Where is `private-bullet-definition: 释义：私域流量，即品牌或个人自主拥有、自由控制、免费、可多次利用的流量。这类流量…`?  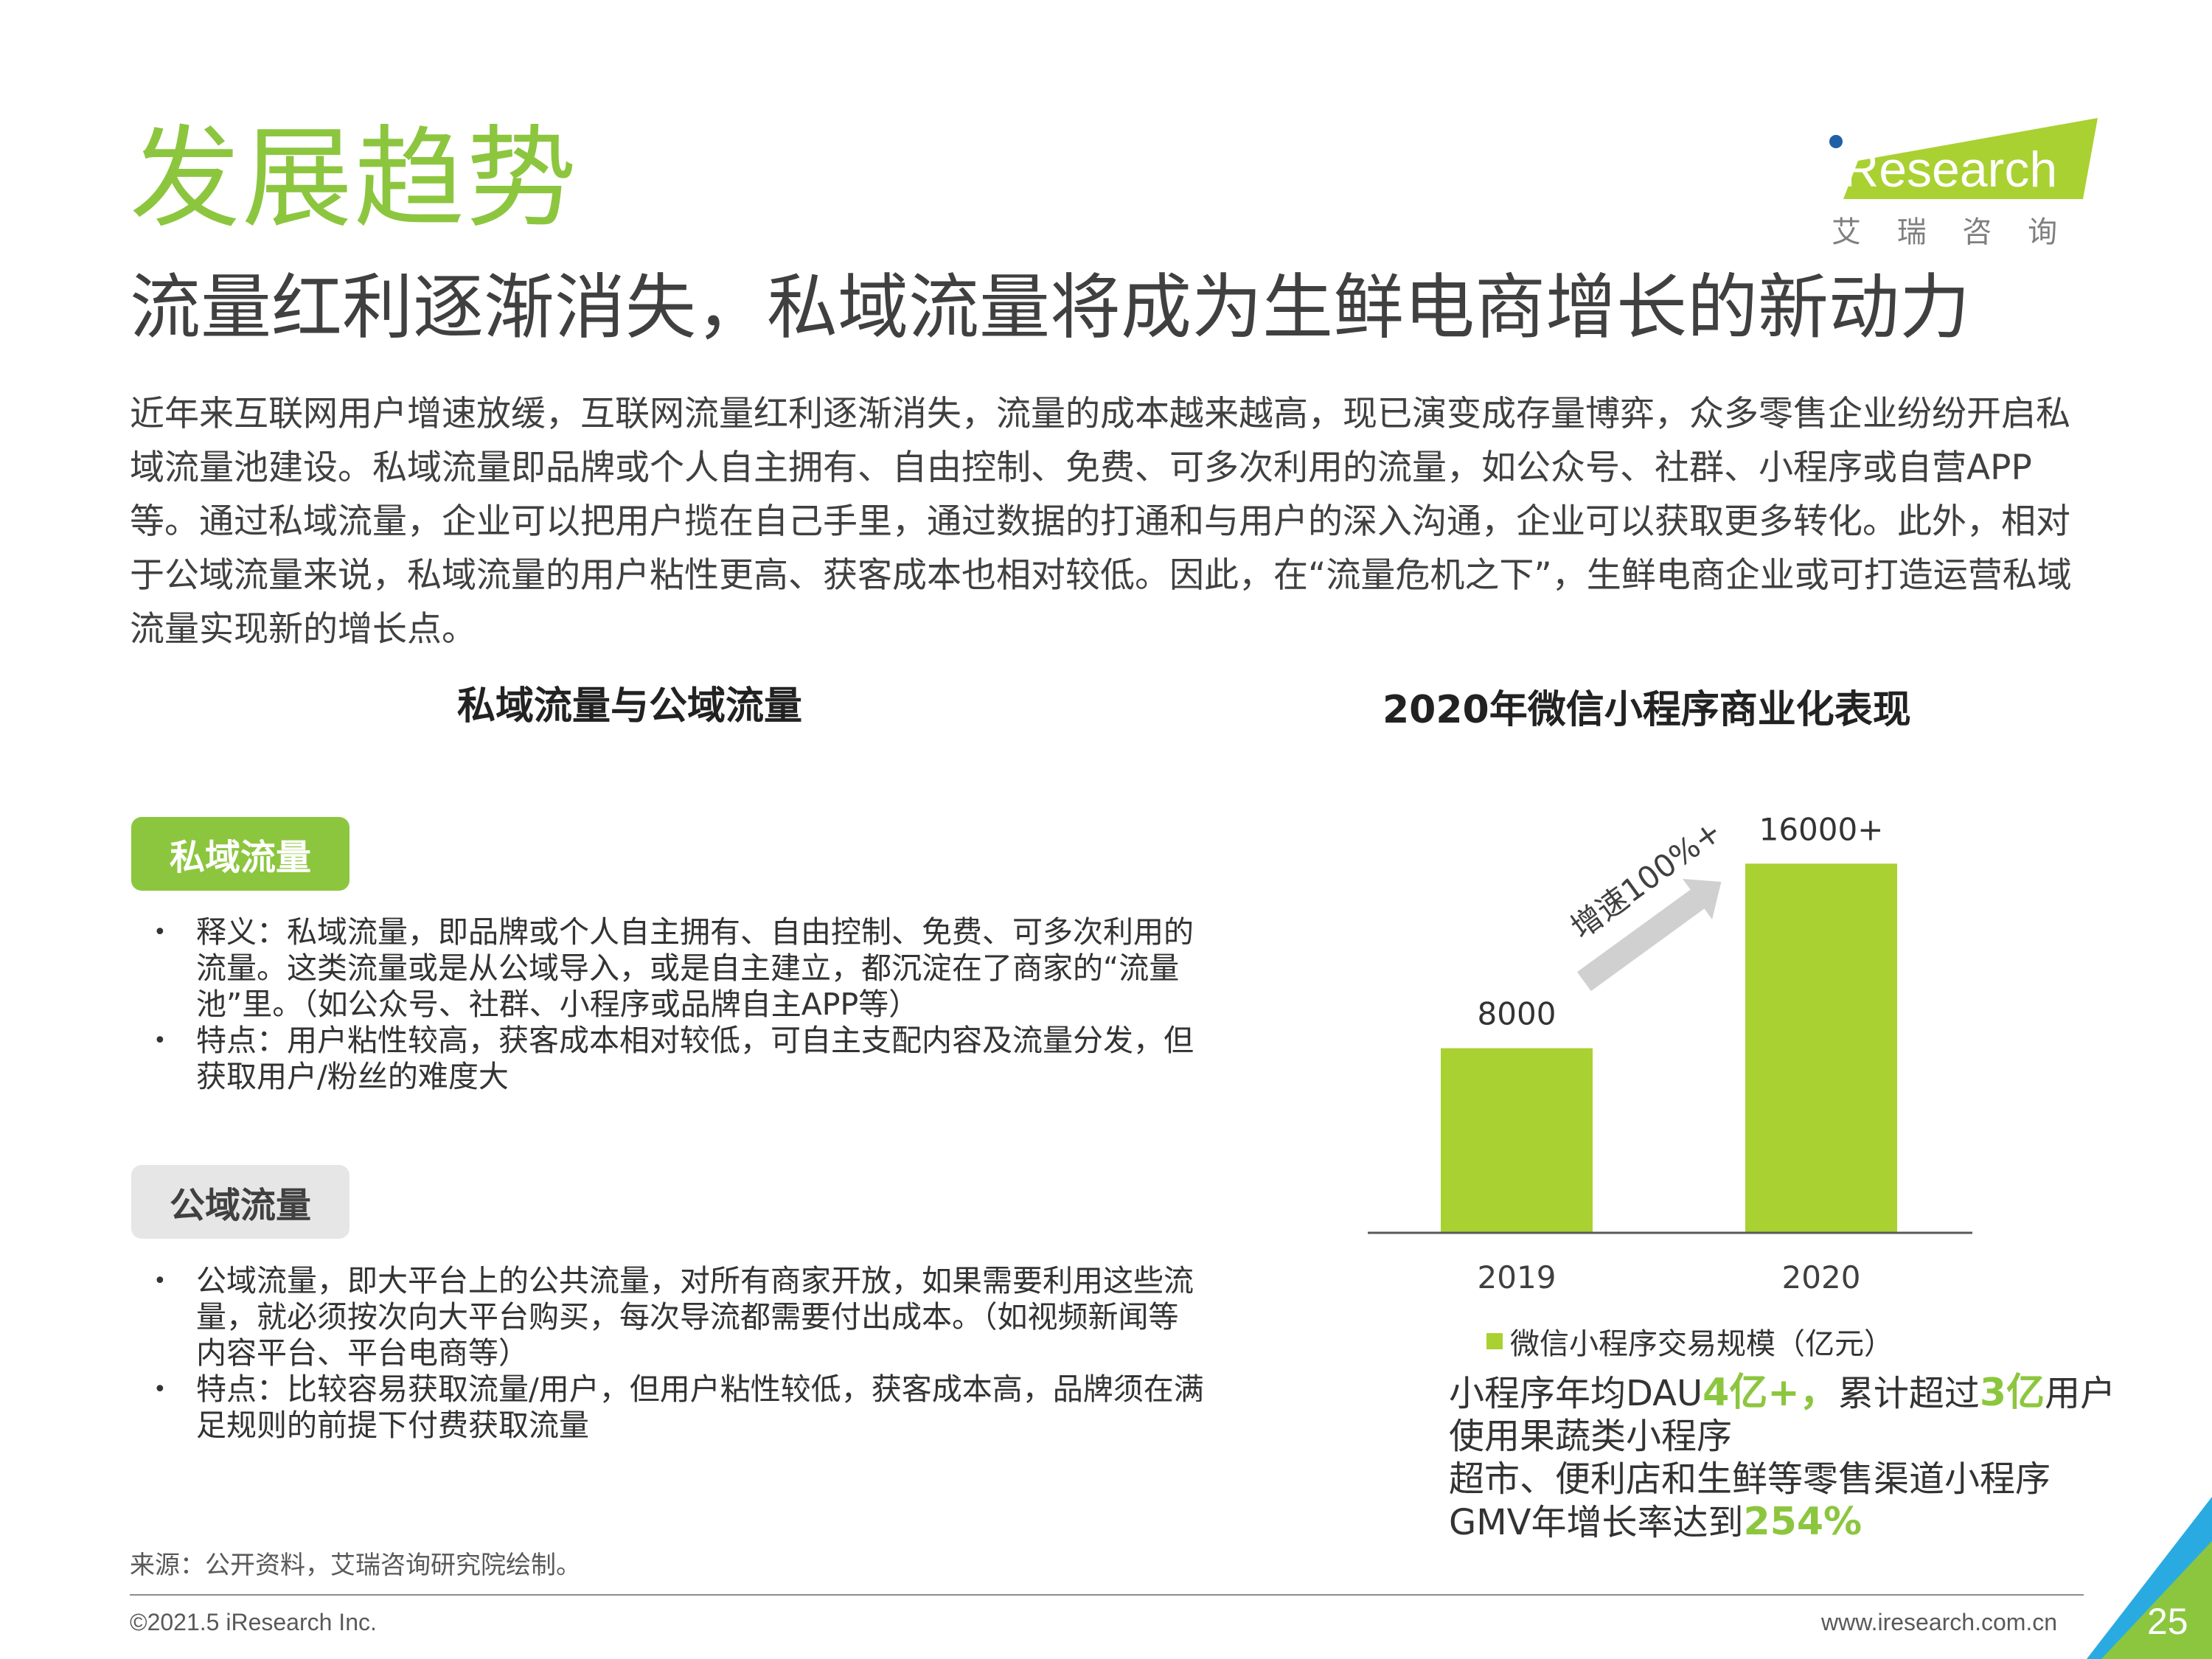
private-bullet-definition: 释义：私域流量，即品牌或个人自主拥有、自由控制、免费、可多次利用的流量。这类流量… is located at coordinates (695, 968).